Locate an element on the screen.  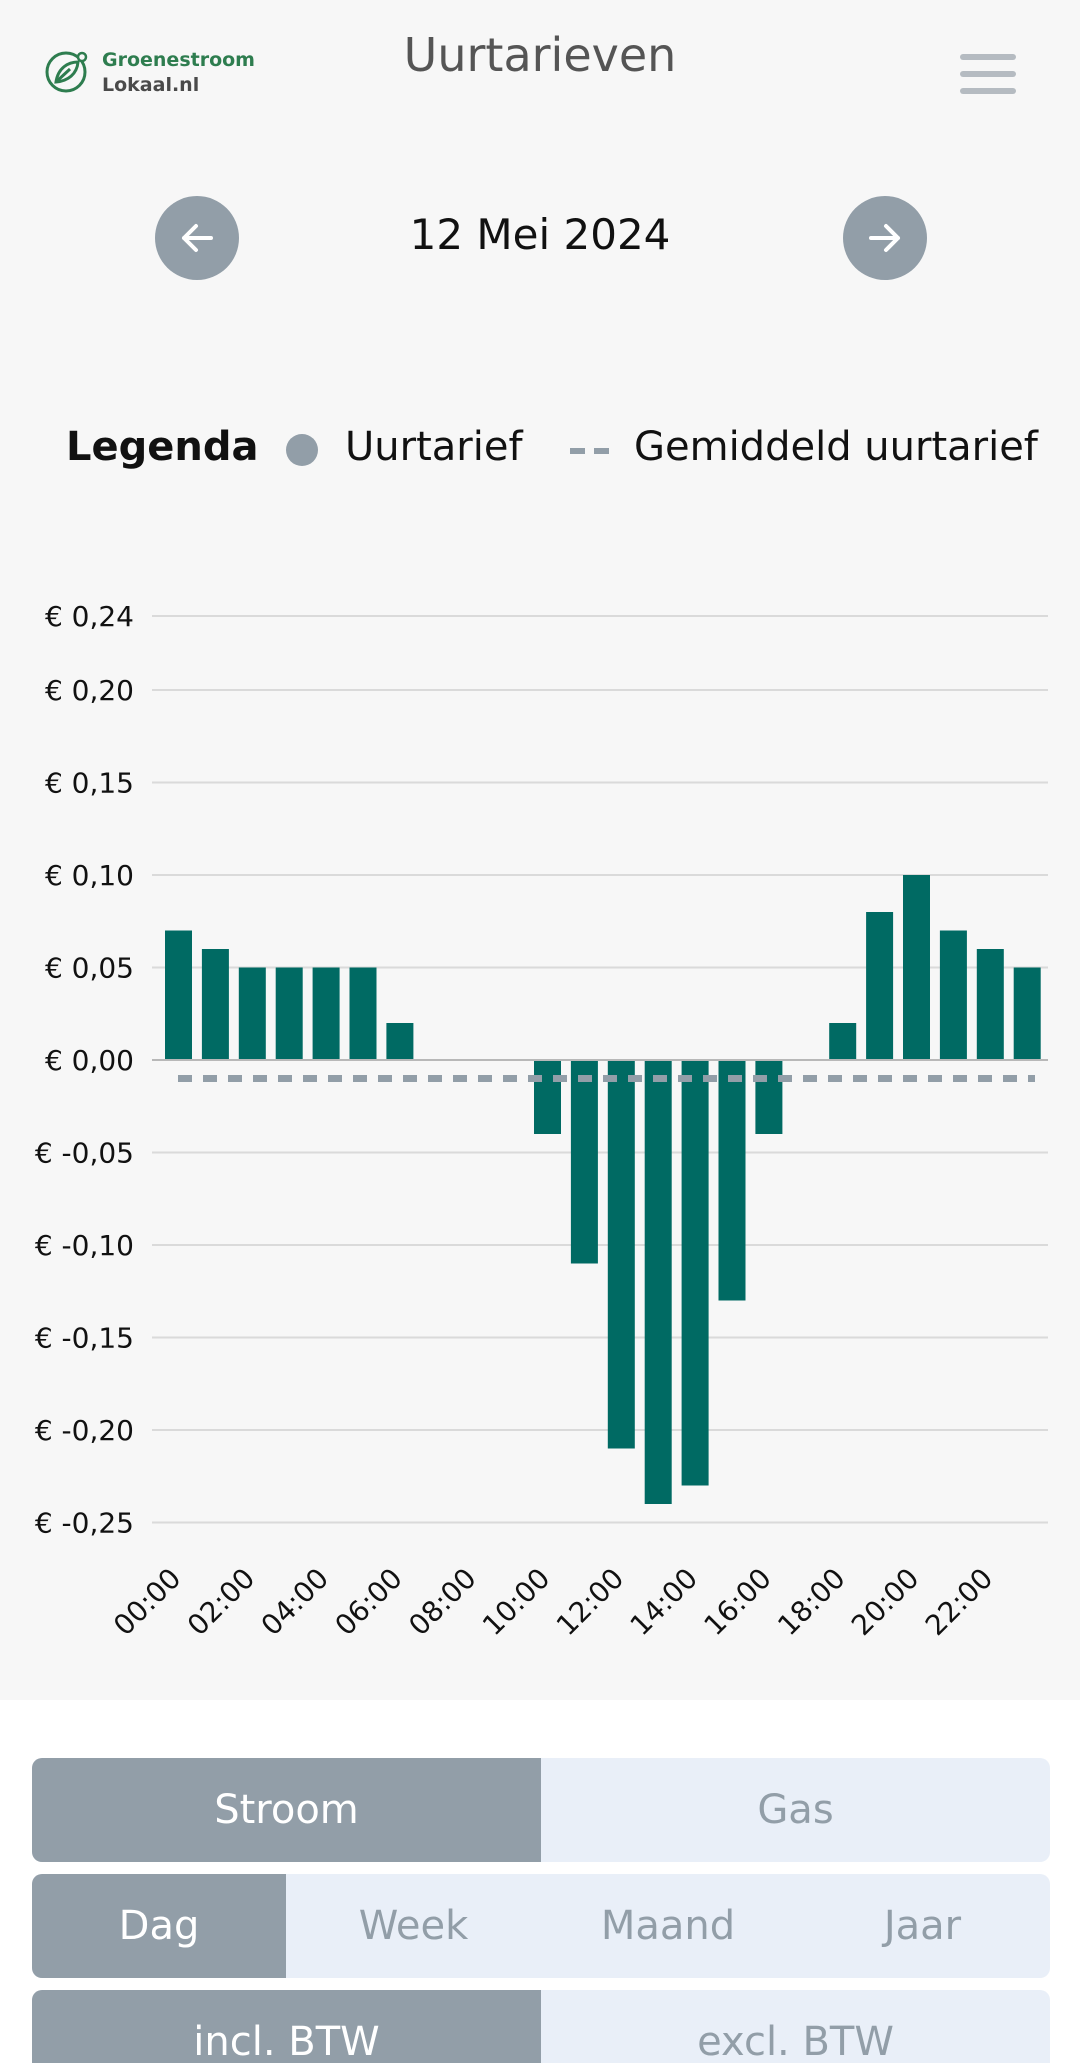
y-tick-label: € 0,20 is located at coordinates (89, 690).